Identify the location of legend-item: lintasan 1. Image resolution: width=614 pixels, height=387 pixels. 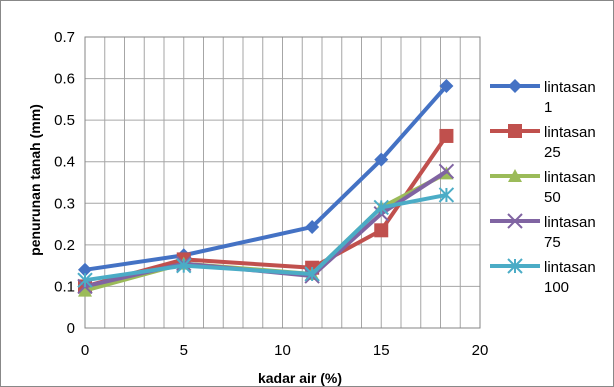
(543, 97).